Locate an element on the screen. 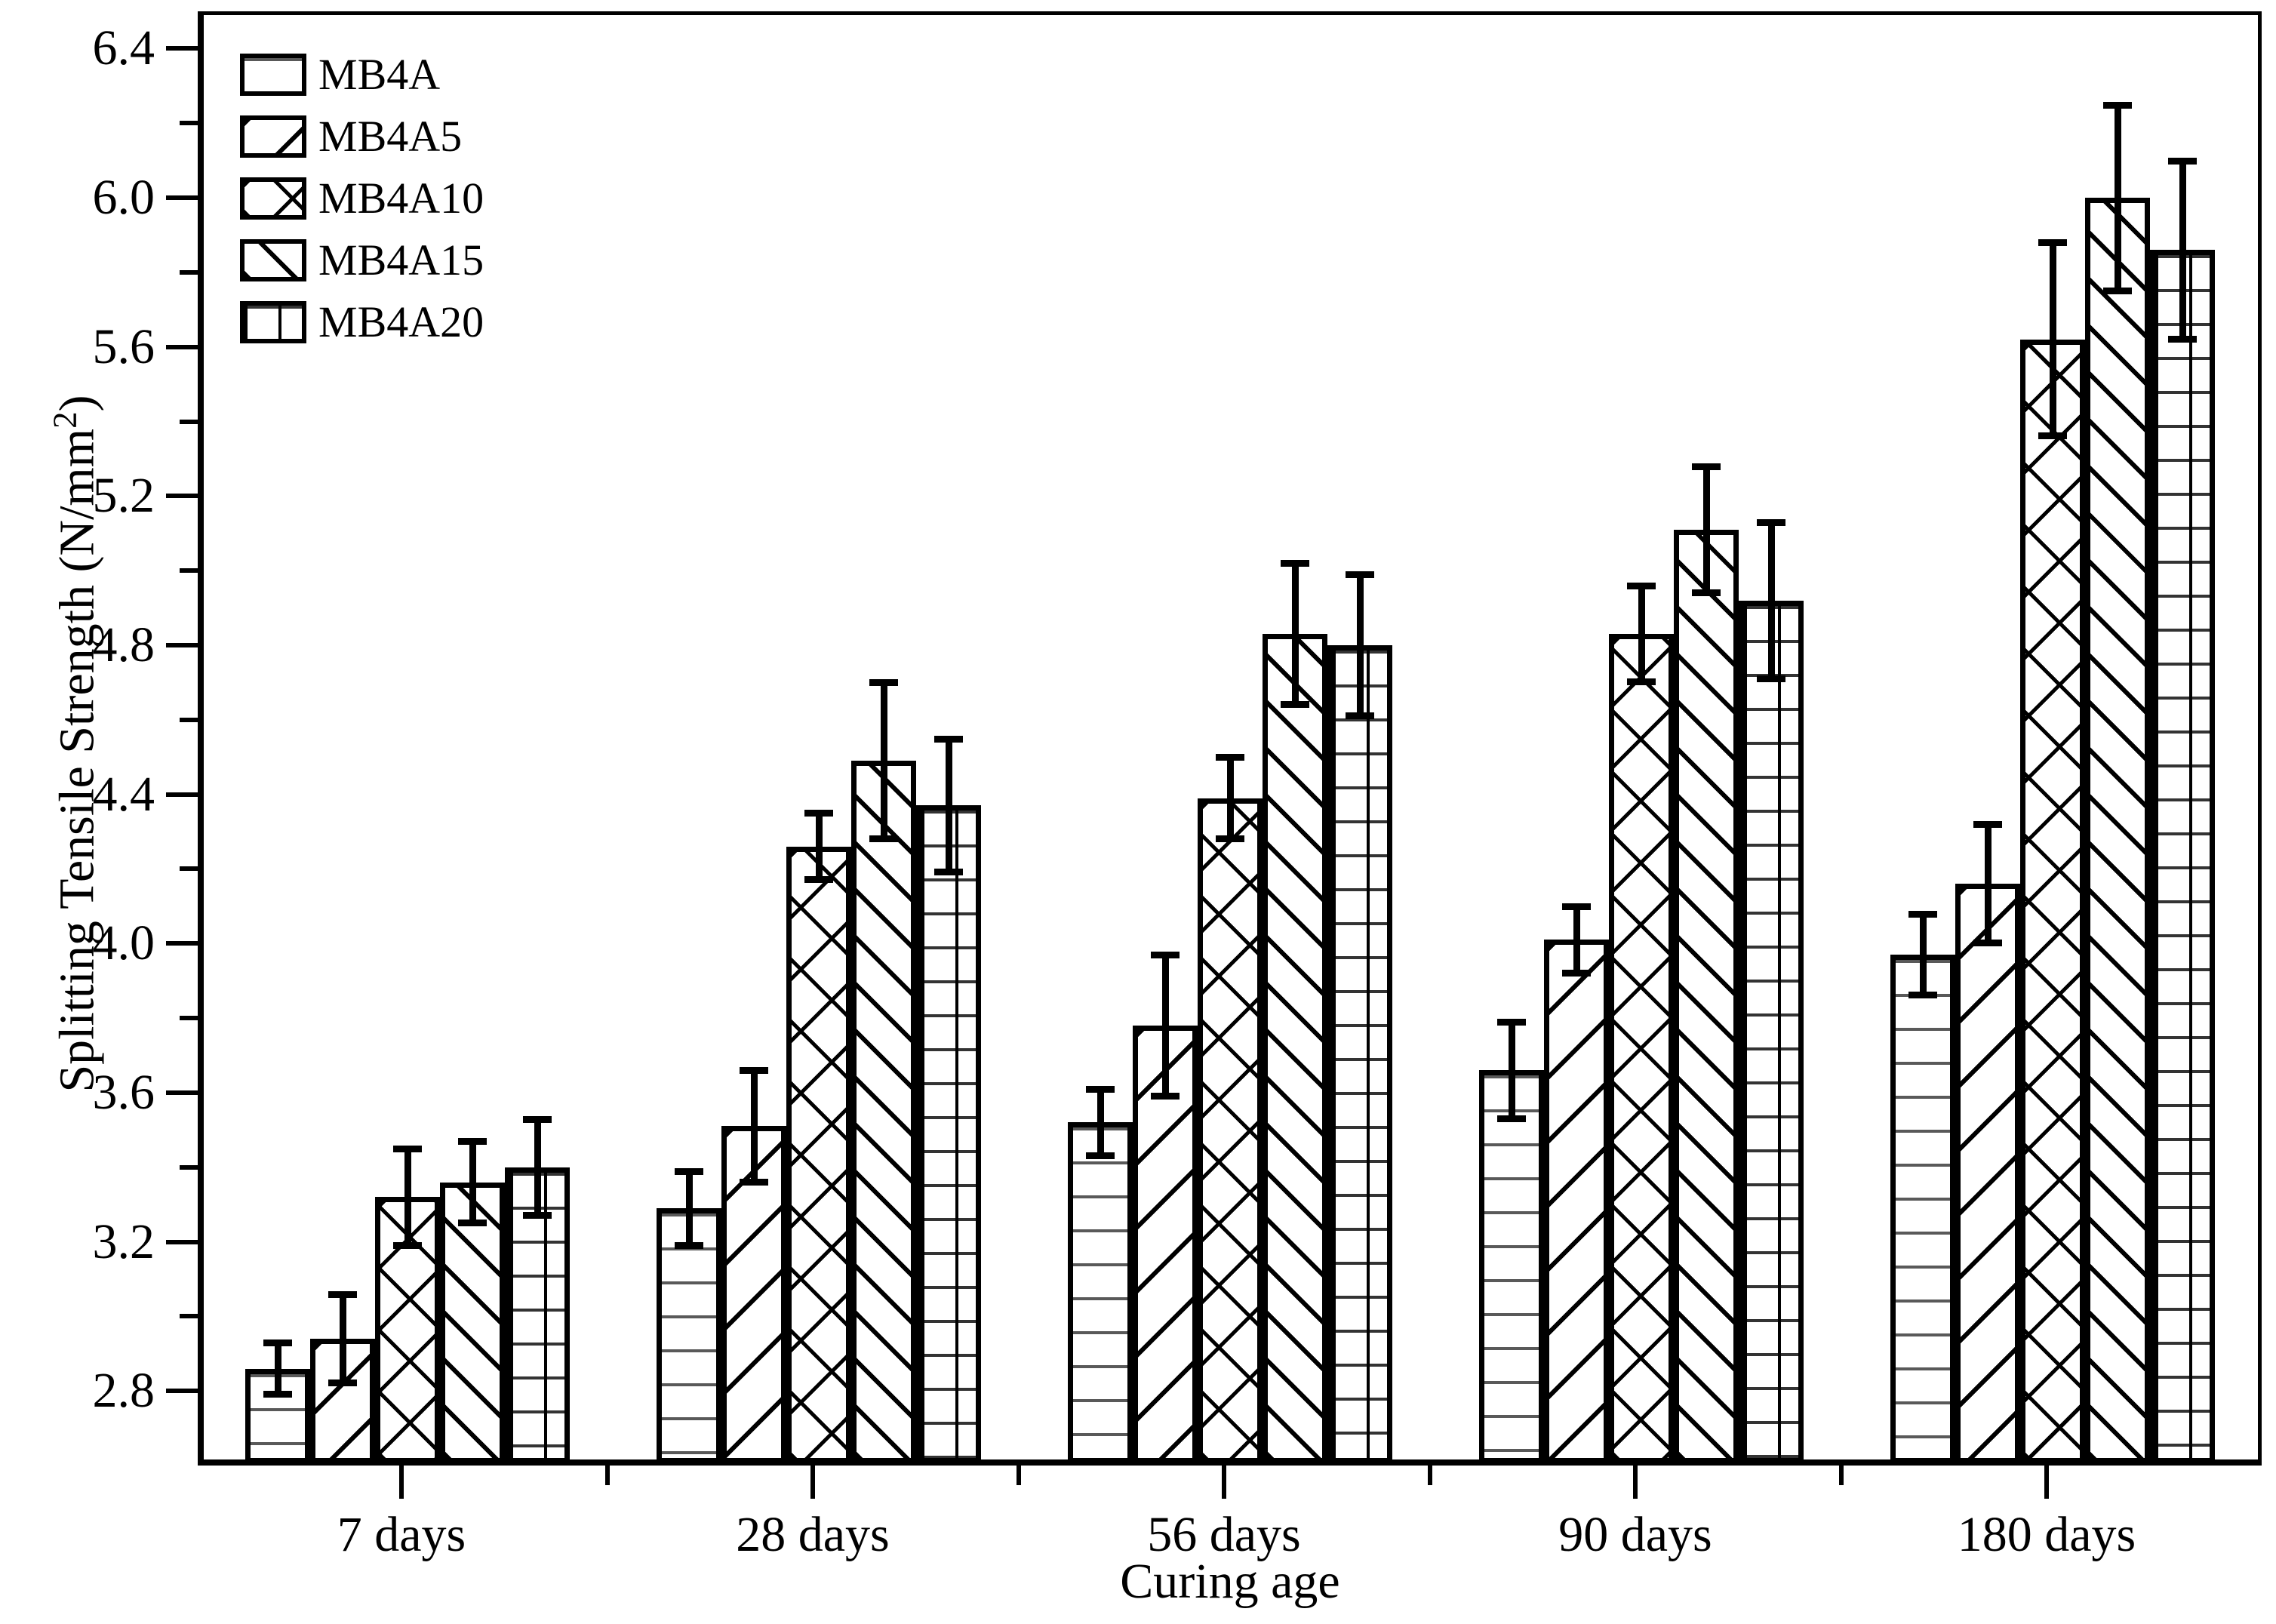 This screenshot has width=2276, height=1624. y-major-tick-4.8 is located at coordinates (182, 644).